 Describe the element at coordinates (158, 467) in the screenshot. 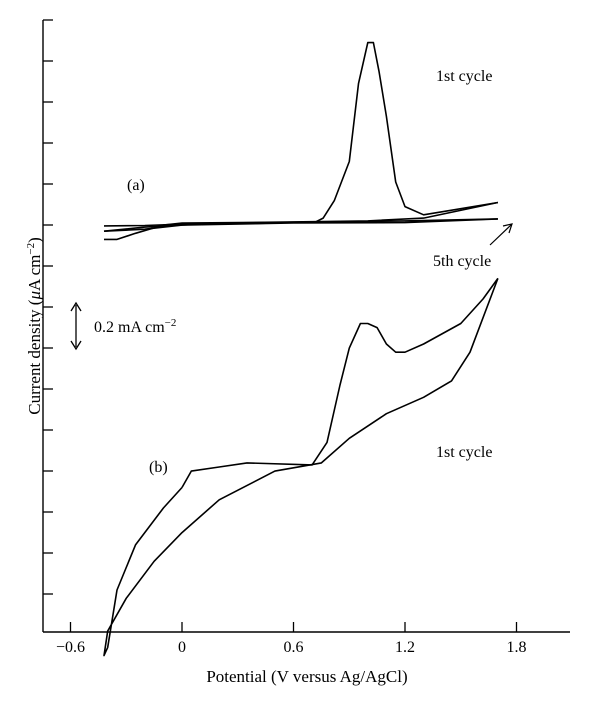

I see `panel-b-label: (b)` at that location.